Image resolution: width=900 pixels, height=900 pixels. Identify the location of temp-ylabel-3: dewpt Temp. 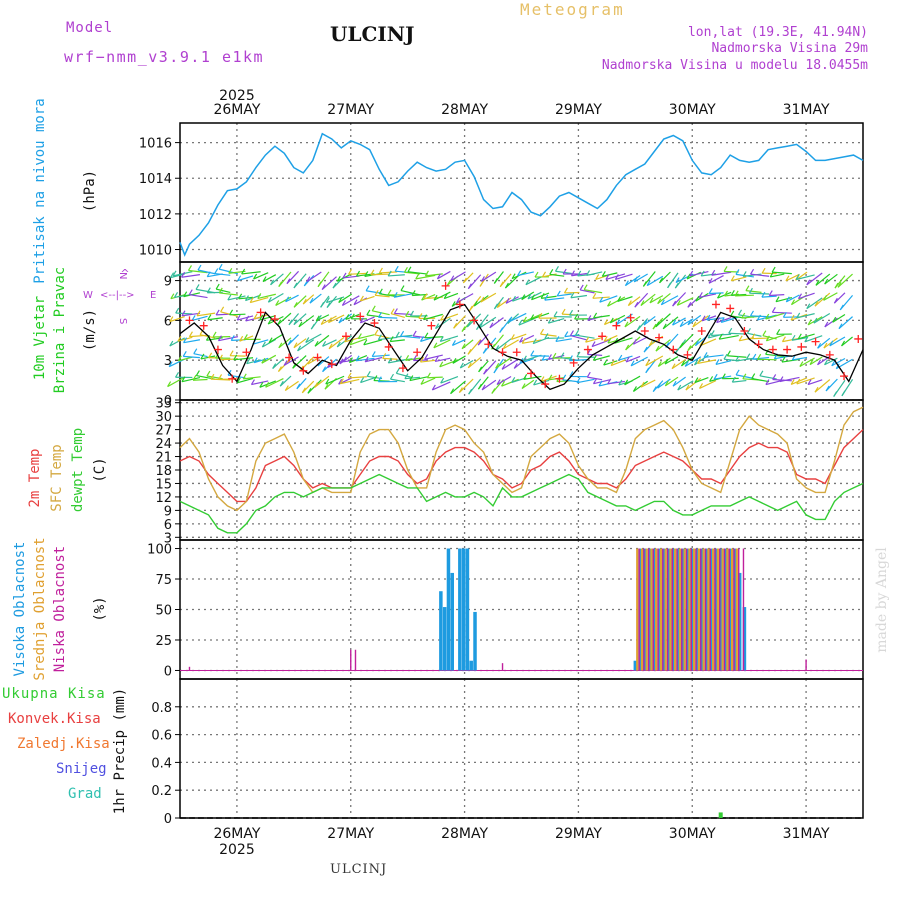
(78, 470).